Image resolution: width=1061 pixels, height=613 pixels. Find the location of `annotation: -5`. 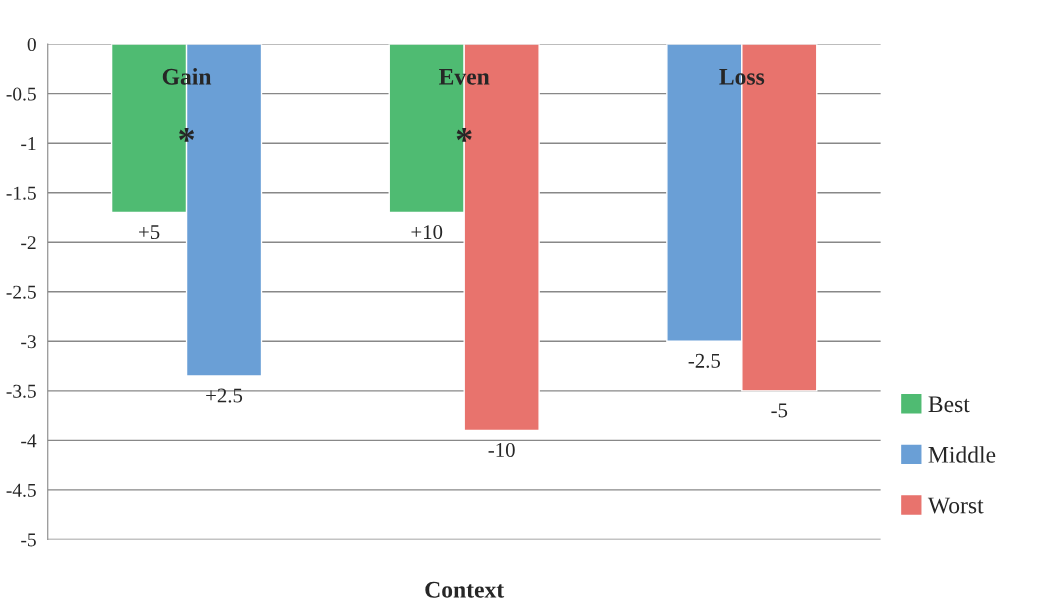

annotation: -5 is located at coordinates (779, 410).